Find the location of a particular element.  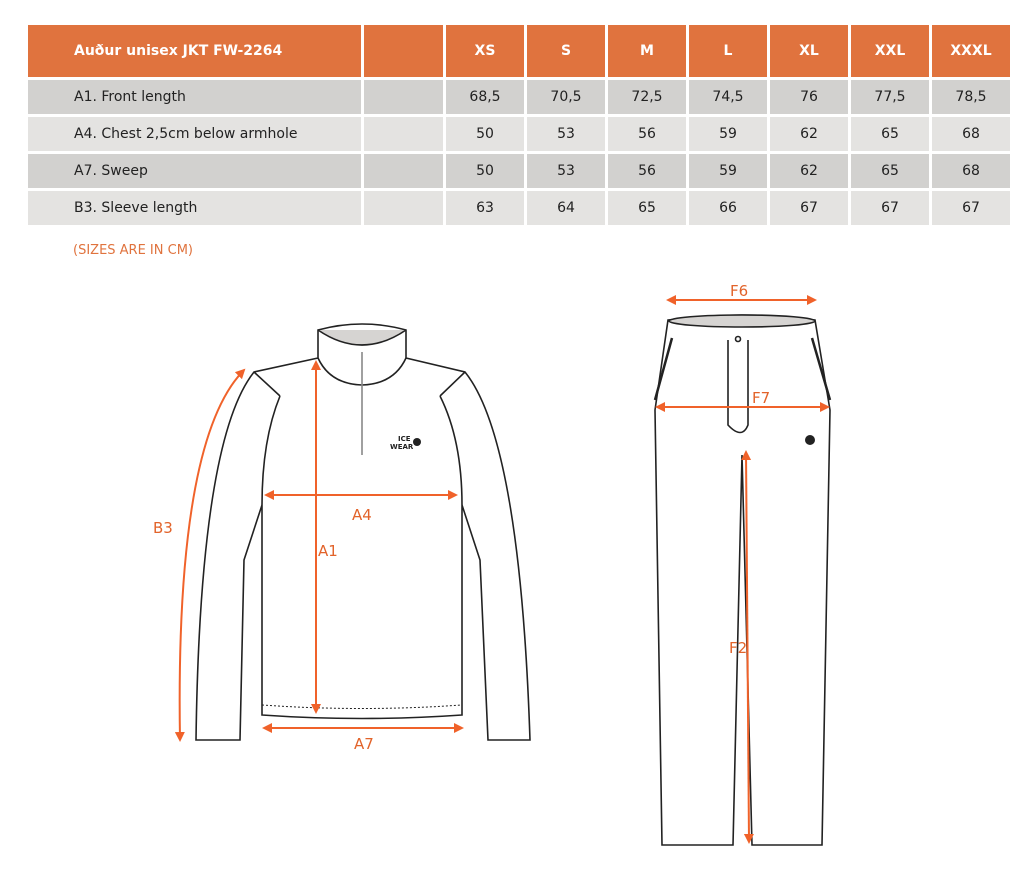

table-row: A7. Sweep 50 53 56 59 62 65 68 is located at coordinates (519, 171).